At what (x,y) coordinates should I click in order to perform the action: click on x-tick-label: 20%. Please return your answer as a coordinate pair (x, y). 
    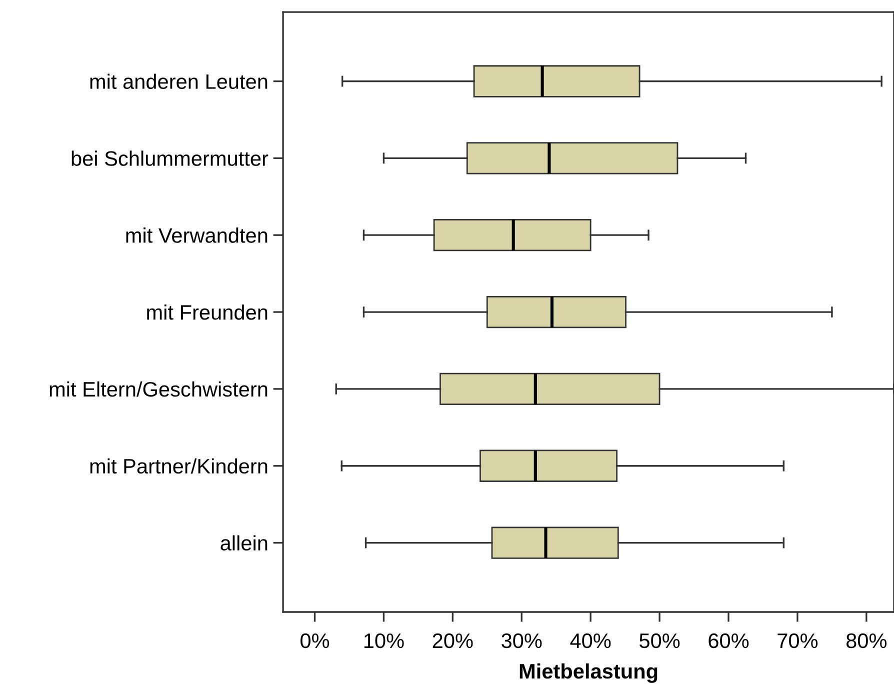
    Looking at the image, I should click on (452, 640).